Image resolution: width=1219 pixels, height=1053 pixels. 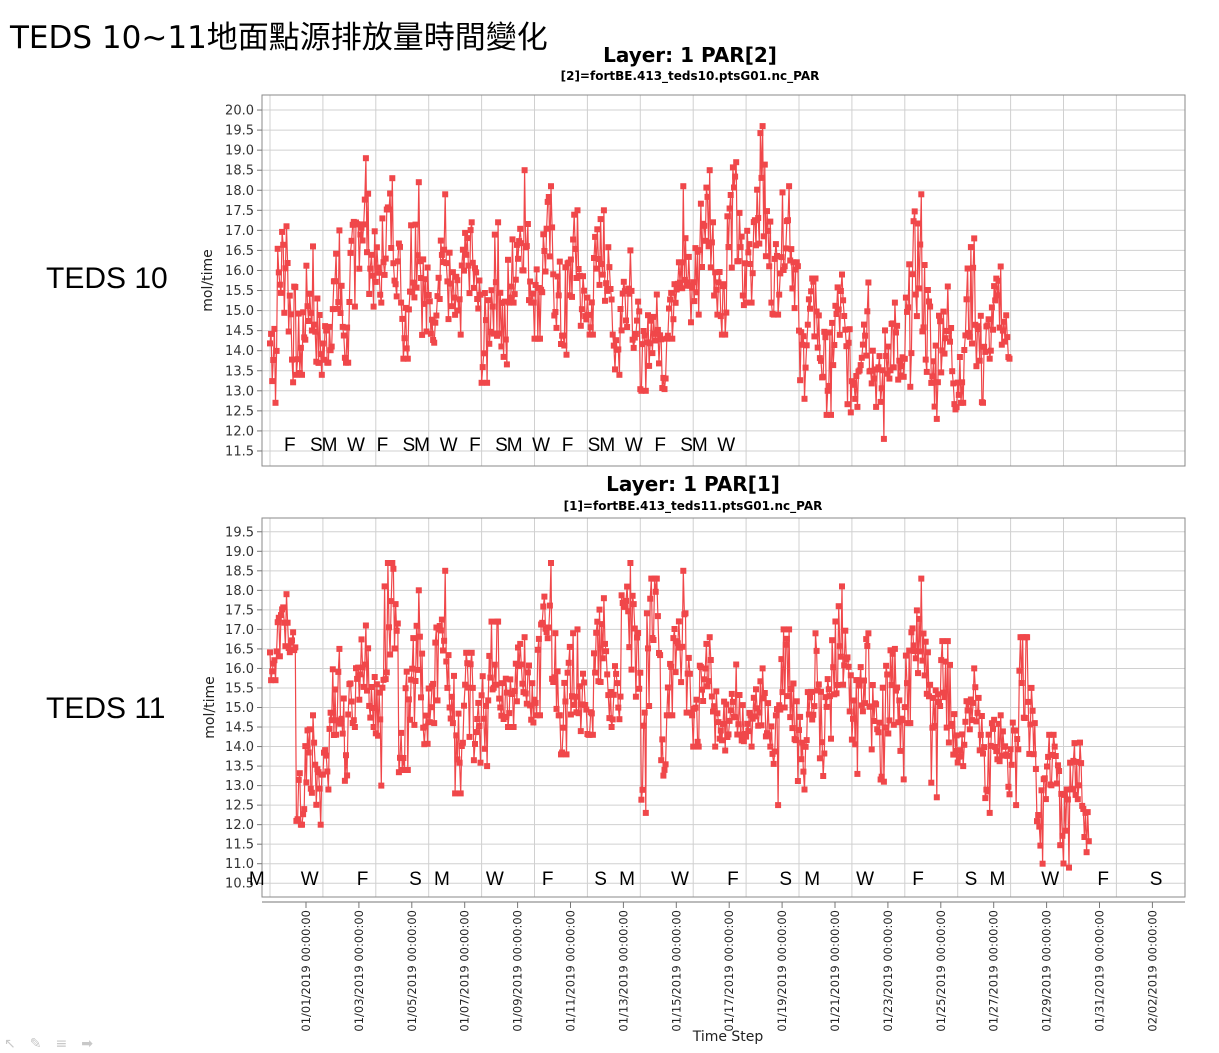 What do you see at coordinates (42, 1044) in the screenshot?
I see `pen-icon: ✎` at bounding box center [42, 1044].